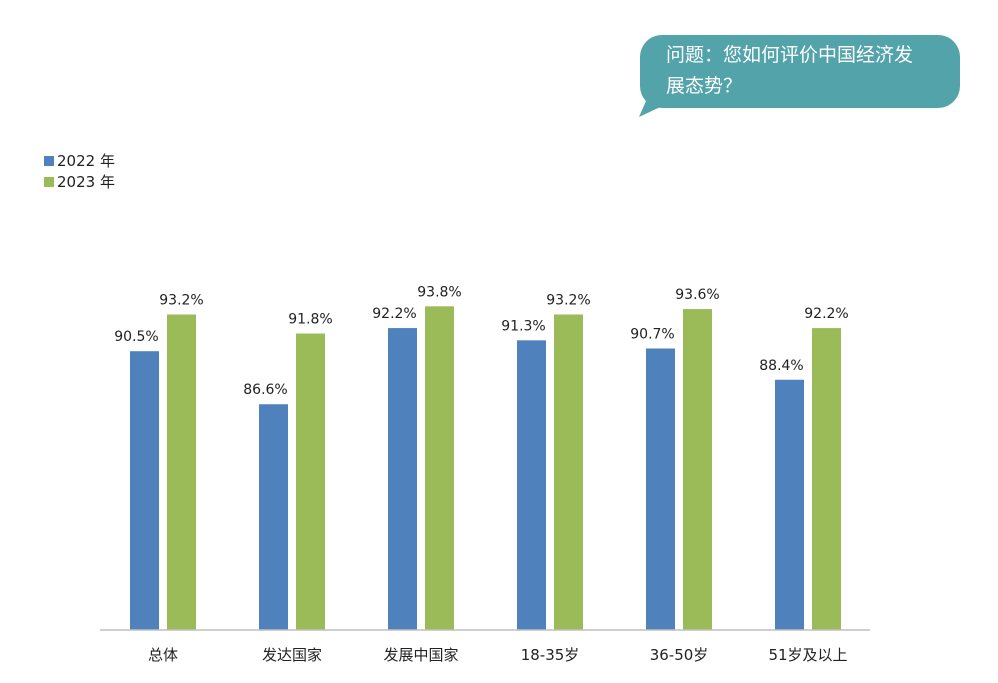 Image resolution: width=998 pixels, height=683 pixels. Describe the element at coordinates (265, 390) in the screenshot. I see `data-label: 86.6%` at that location.